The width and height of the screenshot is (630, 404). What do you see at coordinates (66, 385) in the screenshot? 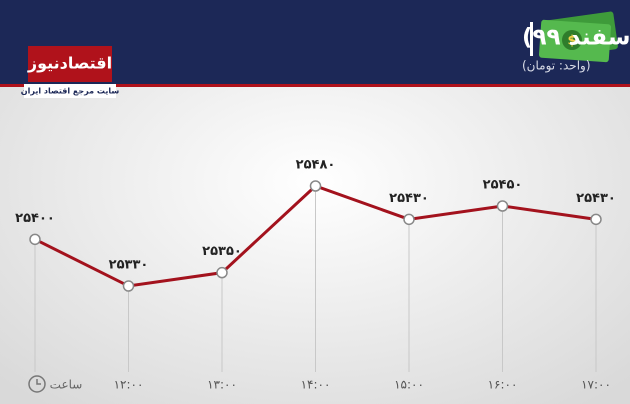
I see `x-axis-label: ساعت` at bounding box center [66, 385].